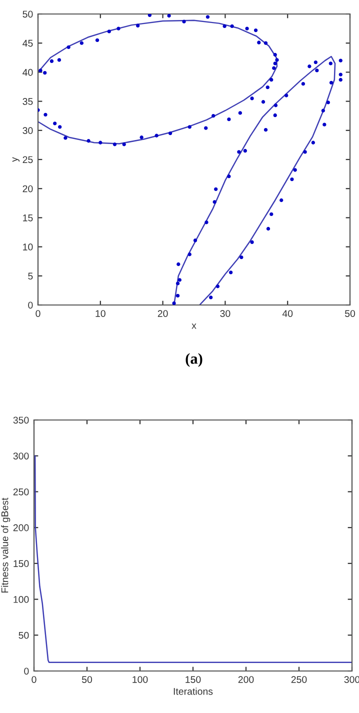  Describe the element at coordinates (246, 679) in the screenshot. I see `x-tick-label: 200` at that location.